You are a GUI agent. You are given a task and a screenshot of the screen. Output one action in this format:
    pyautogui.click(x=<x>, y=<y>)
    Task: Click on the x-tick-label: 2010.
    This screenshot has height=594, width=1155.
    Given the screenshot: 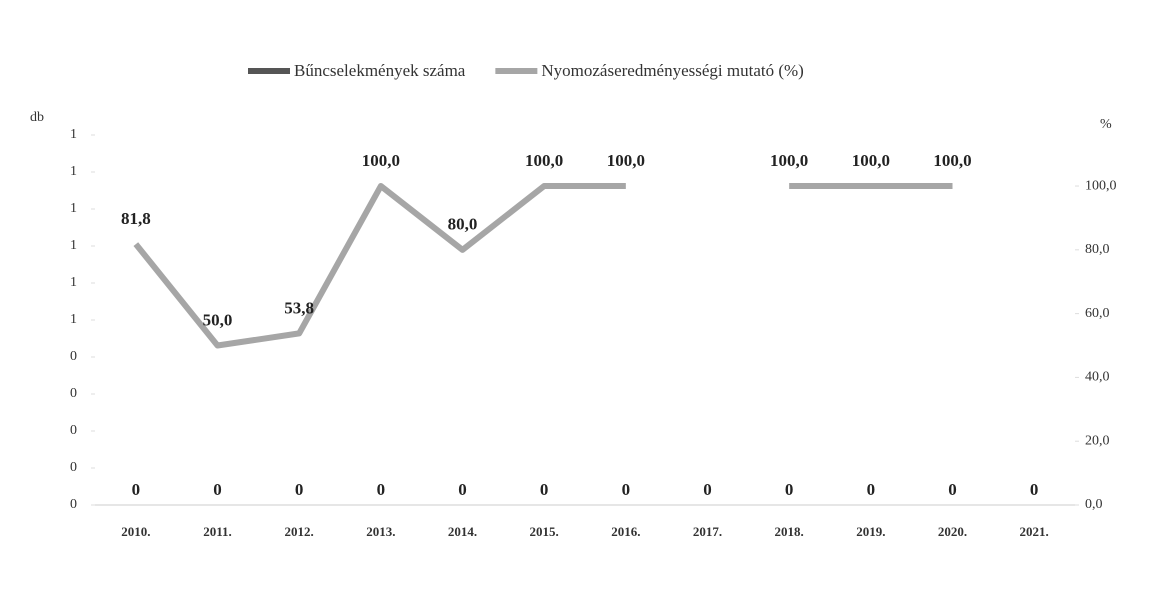 What is the action you would take?
    pyautogui.click(x=135, y=531)
    